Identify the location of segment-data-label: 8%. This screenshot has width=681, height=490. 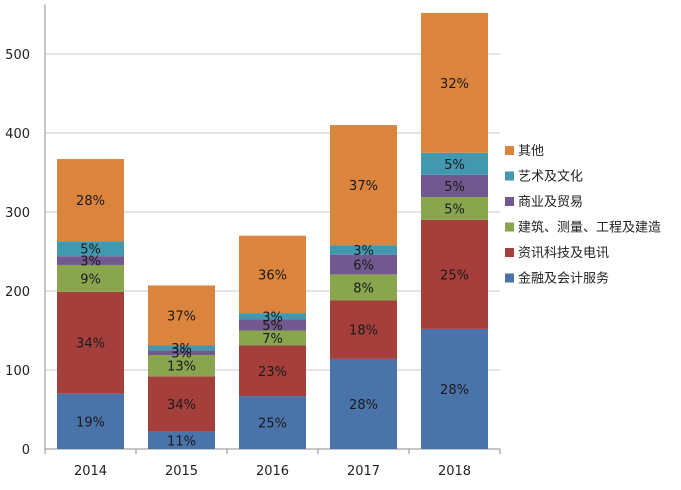
(363, 288).